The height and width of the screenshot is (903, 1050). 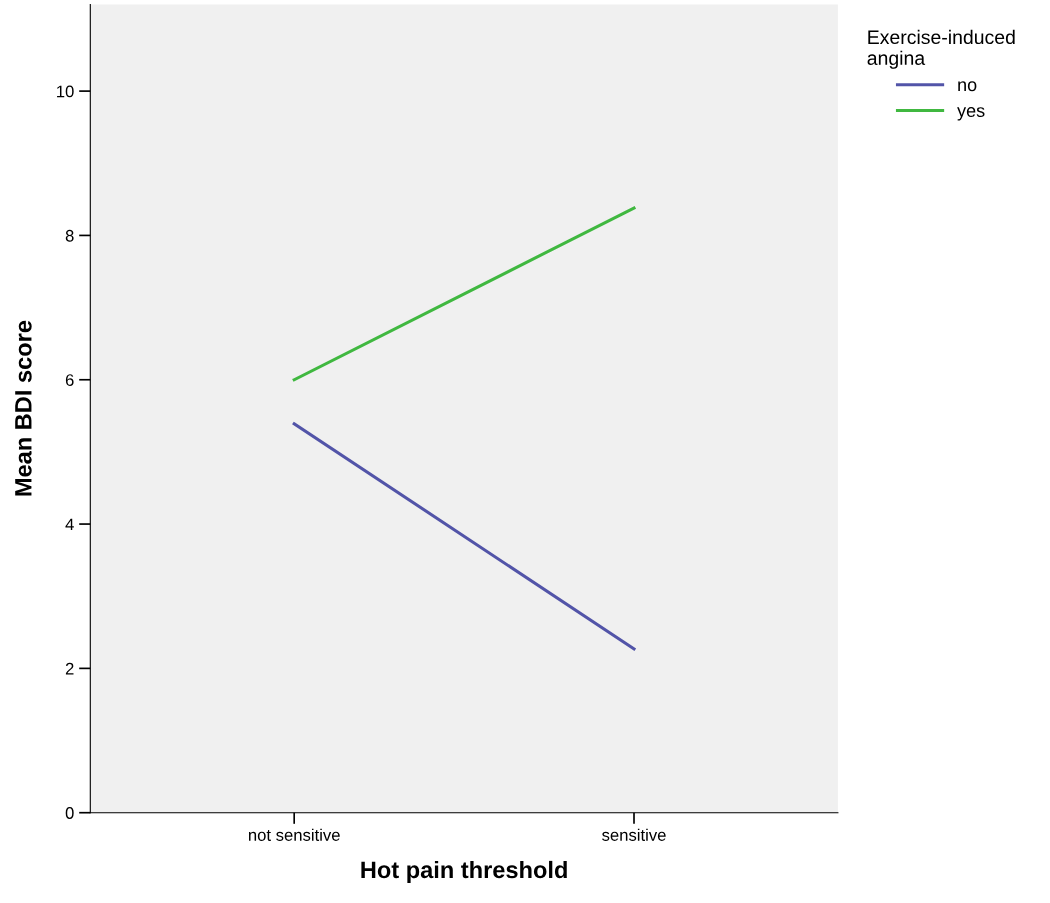 I want to click on x-tick-label: not sensitive, so click(x=294, y=834).